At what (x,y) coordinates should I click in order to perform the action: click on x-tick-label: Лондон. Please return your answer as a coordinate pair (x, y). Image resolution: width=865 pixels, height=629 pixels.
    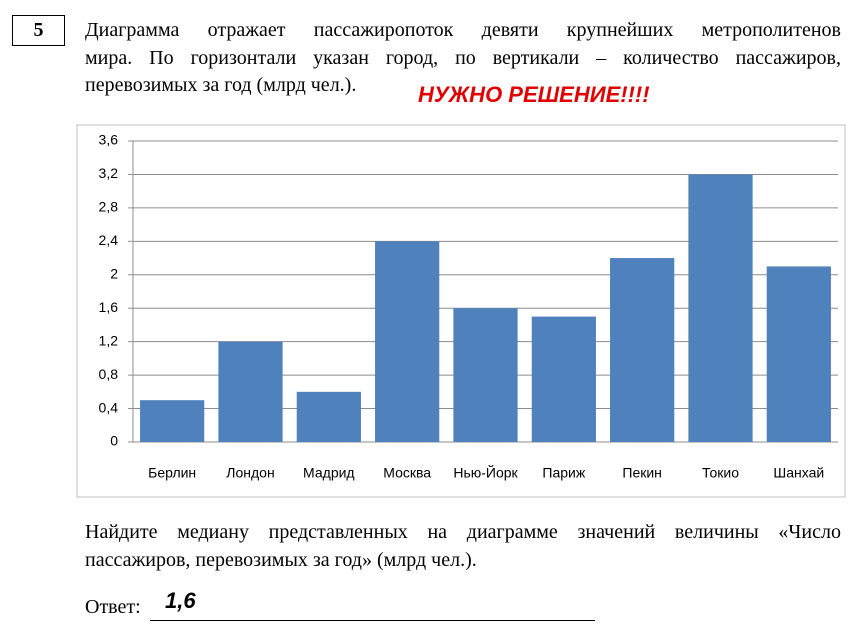
    Looking at the image, I should click on (250, 473).